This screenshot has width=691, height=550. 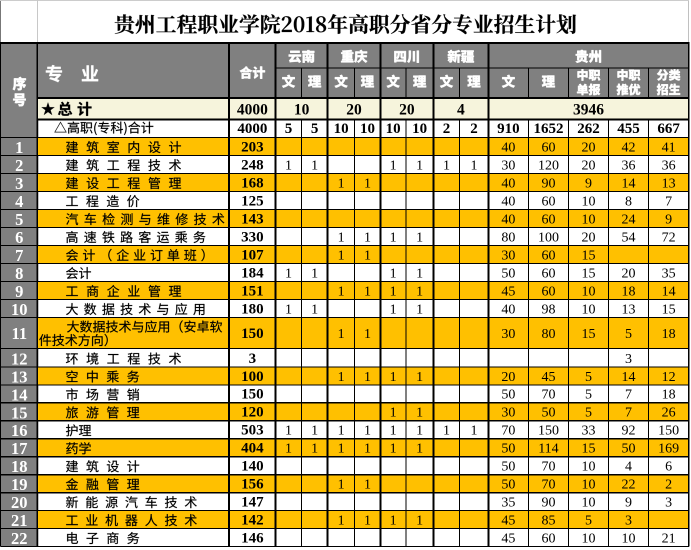 I want to click on svg-text: 184, so click(x=252, y=273).